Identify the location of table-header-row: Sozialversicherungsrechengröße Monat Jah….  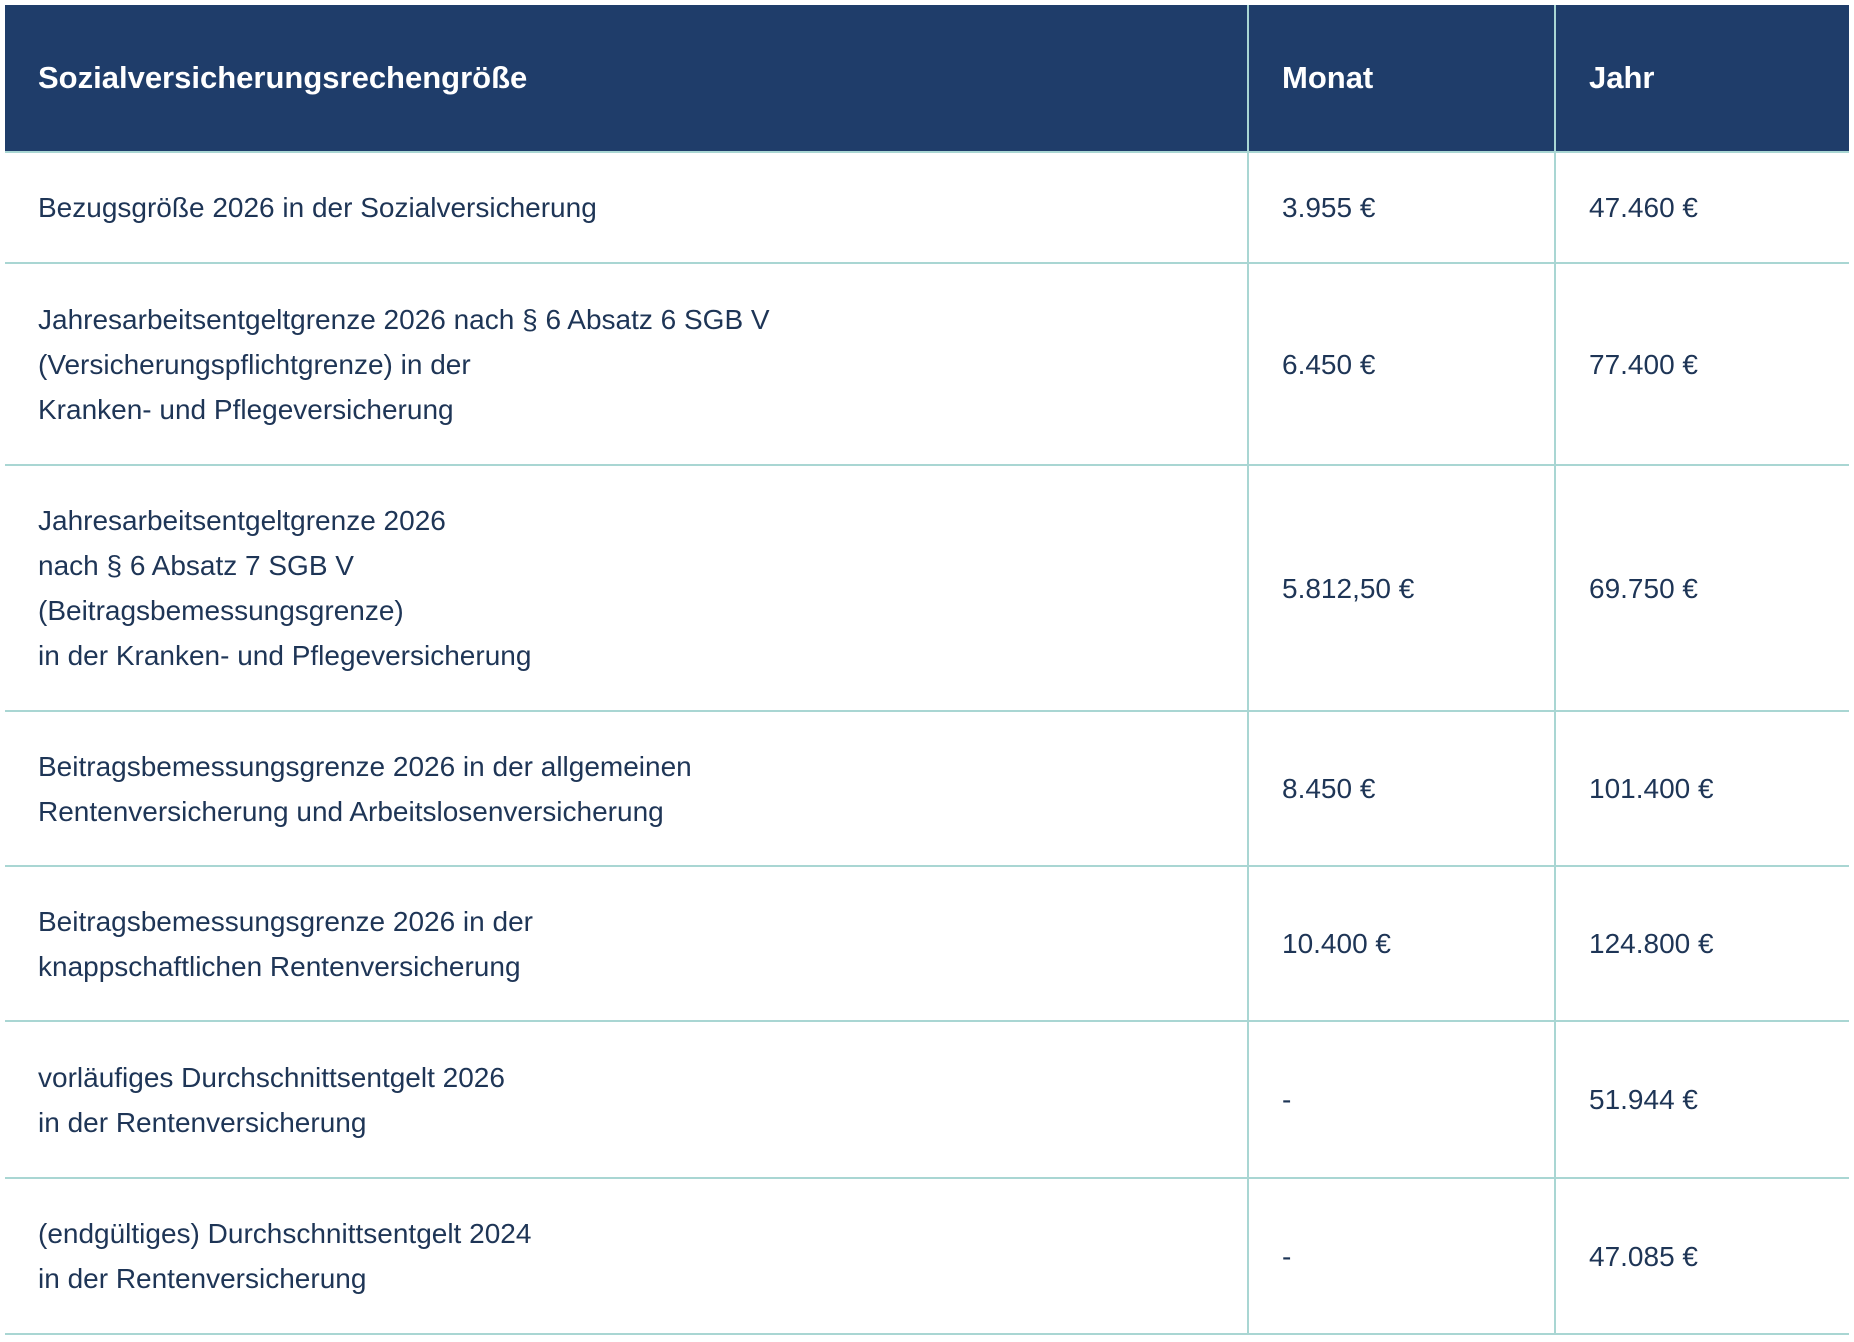
(927, 78).